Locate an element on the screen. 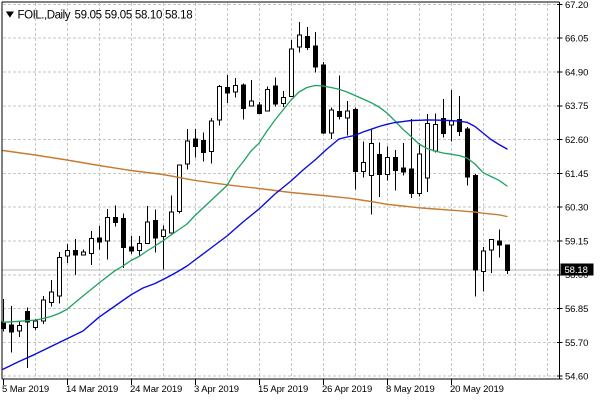 This screenshot has width=600, height=400. svg-text: 8 May 2019 is located at coordinates (410, 389).